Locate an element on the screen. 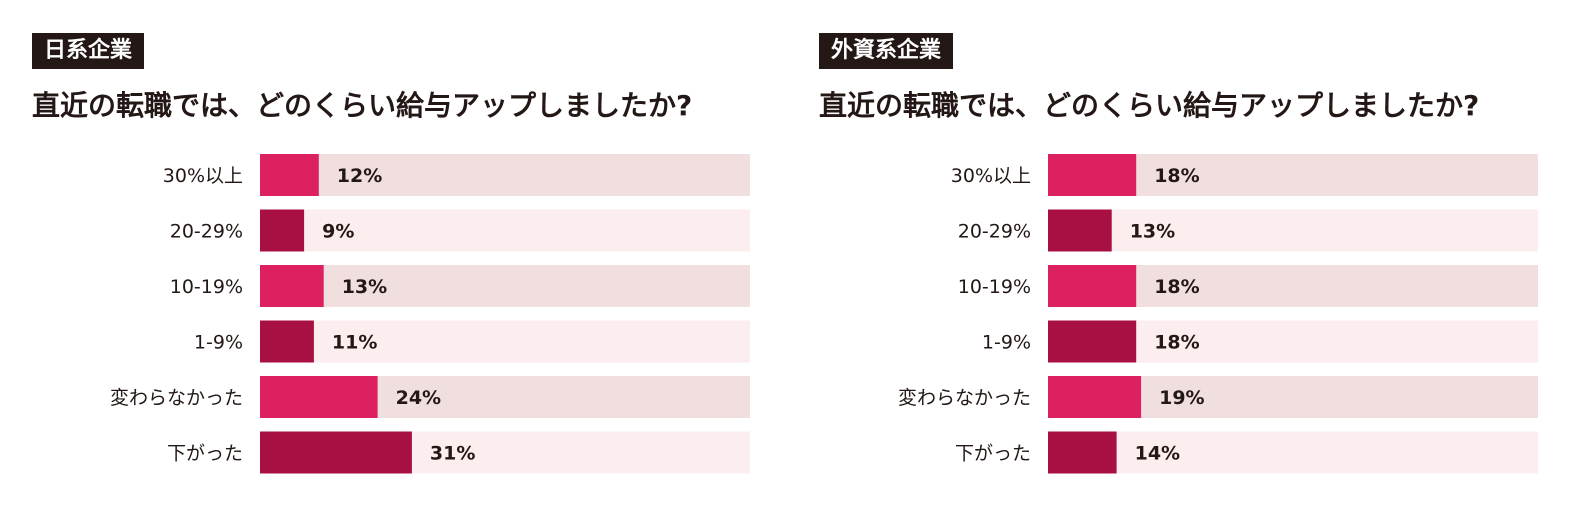 This screenshot has height=511, width=1593. value-label: 9% is located at coordinates (338, 232).